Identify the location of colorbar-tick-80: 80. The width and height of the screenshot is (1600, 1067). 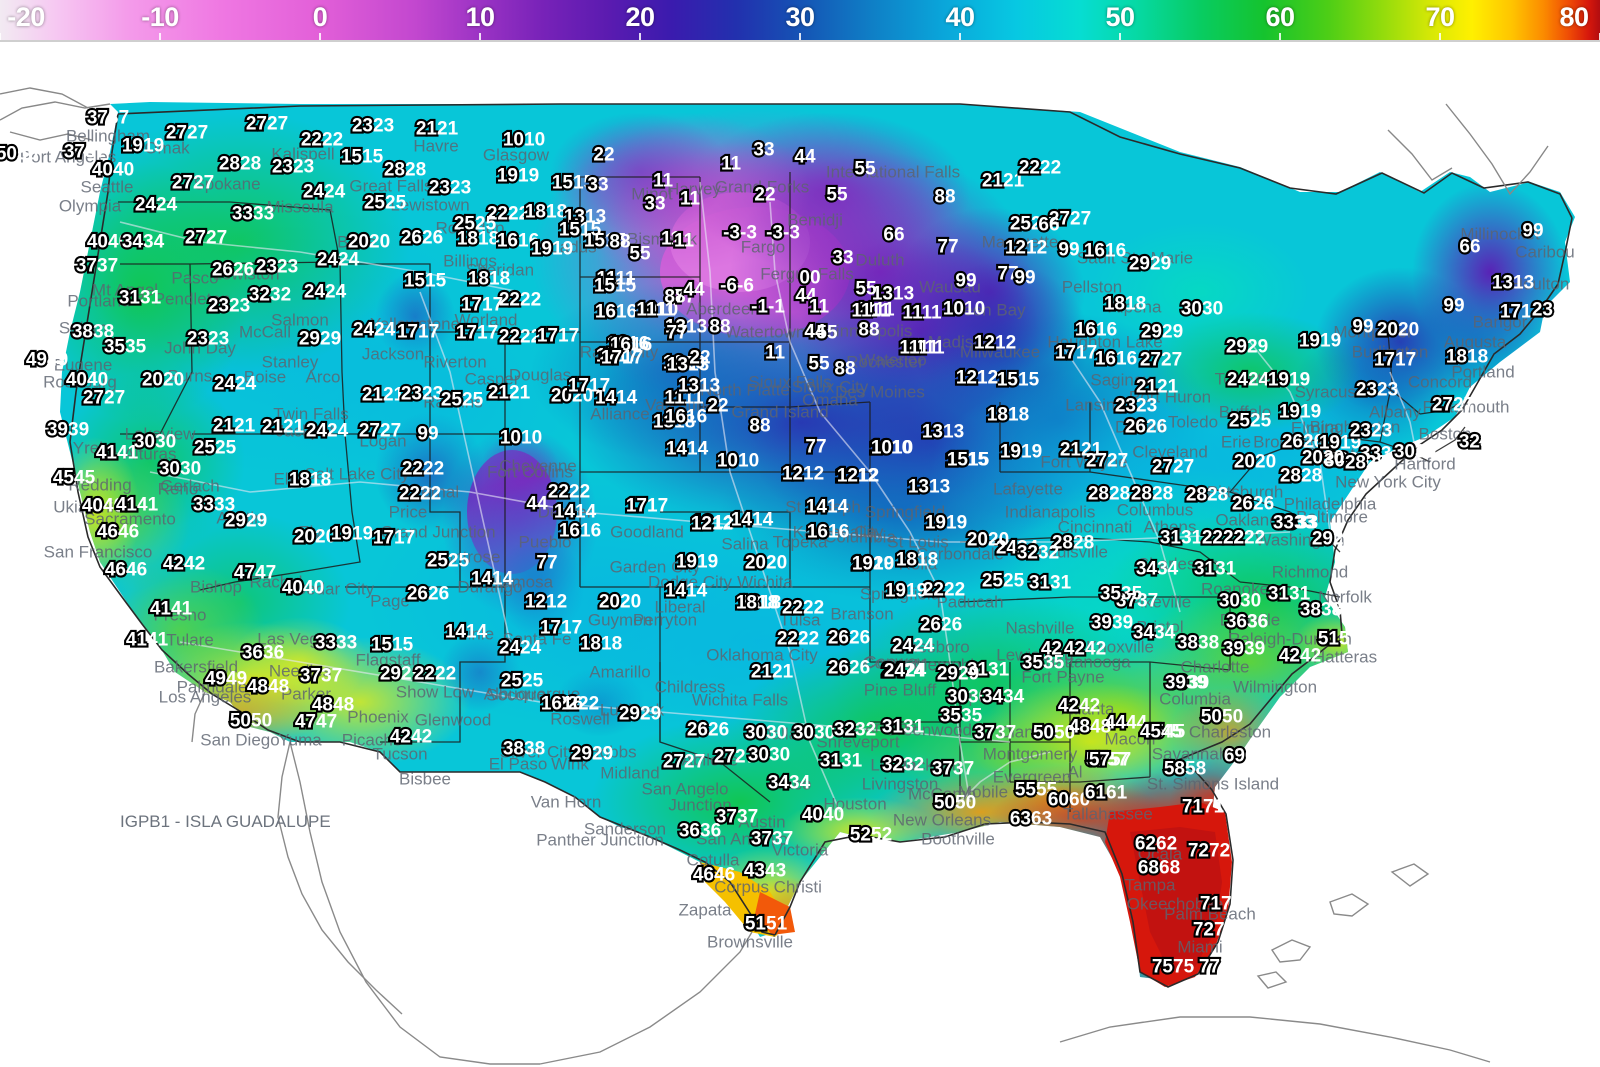
(1574, 17).